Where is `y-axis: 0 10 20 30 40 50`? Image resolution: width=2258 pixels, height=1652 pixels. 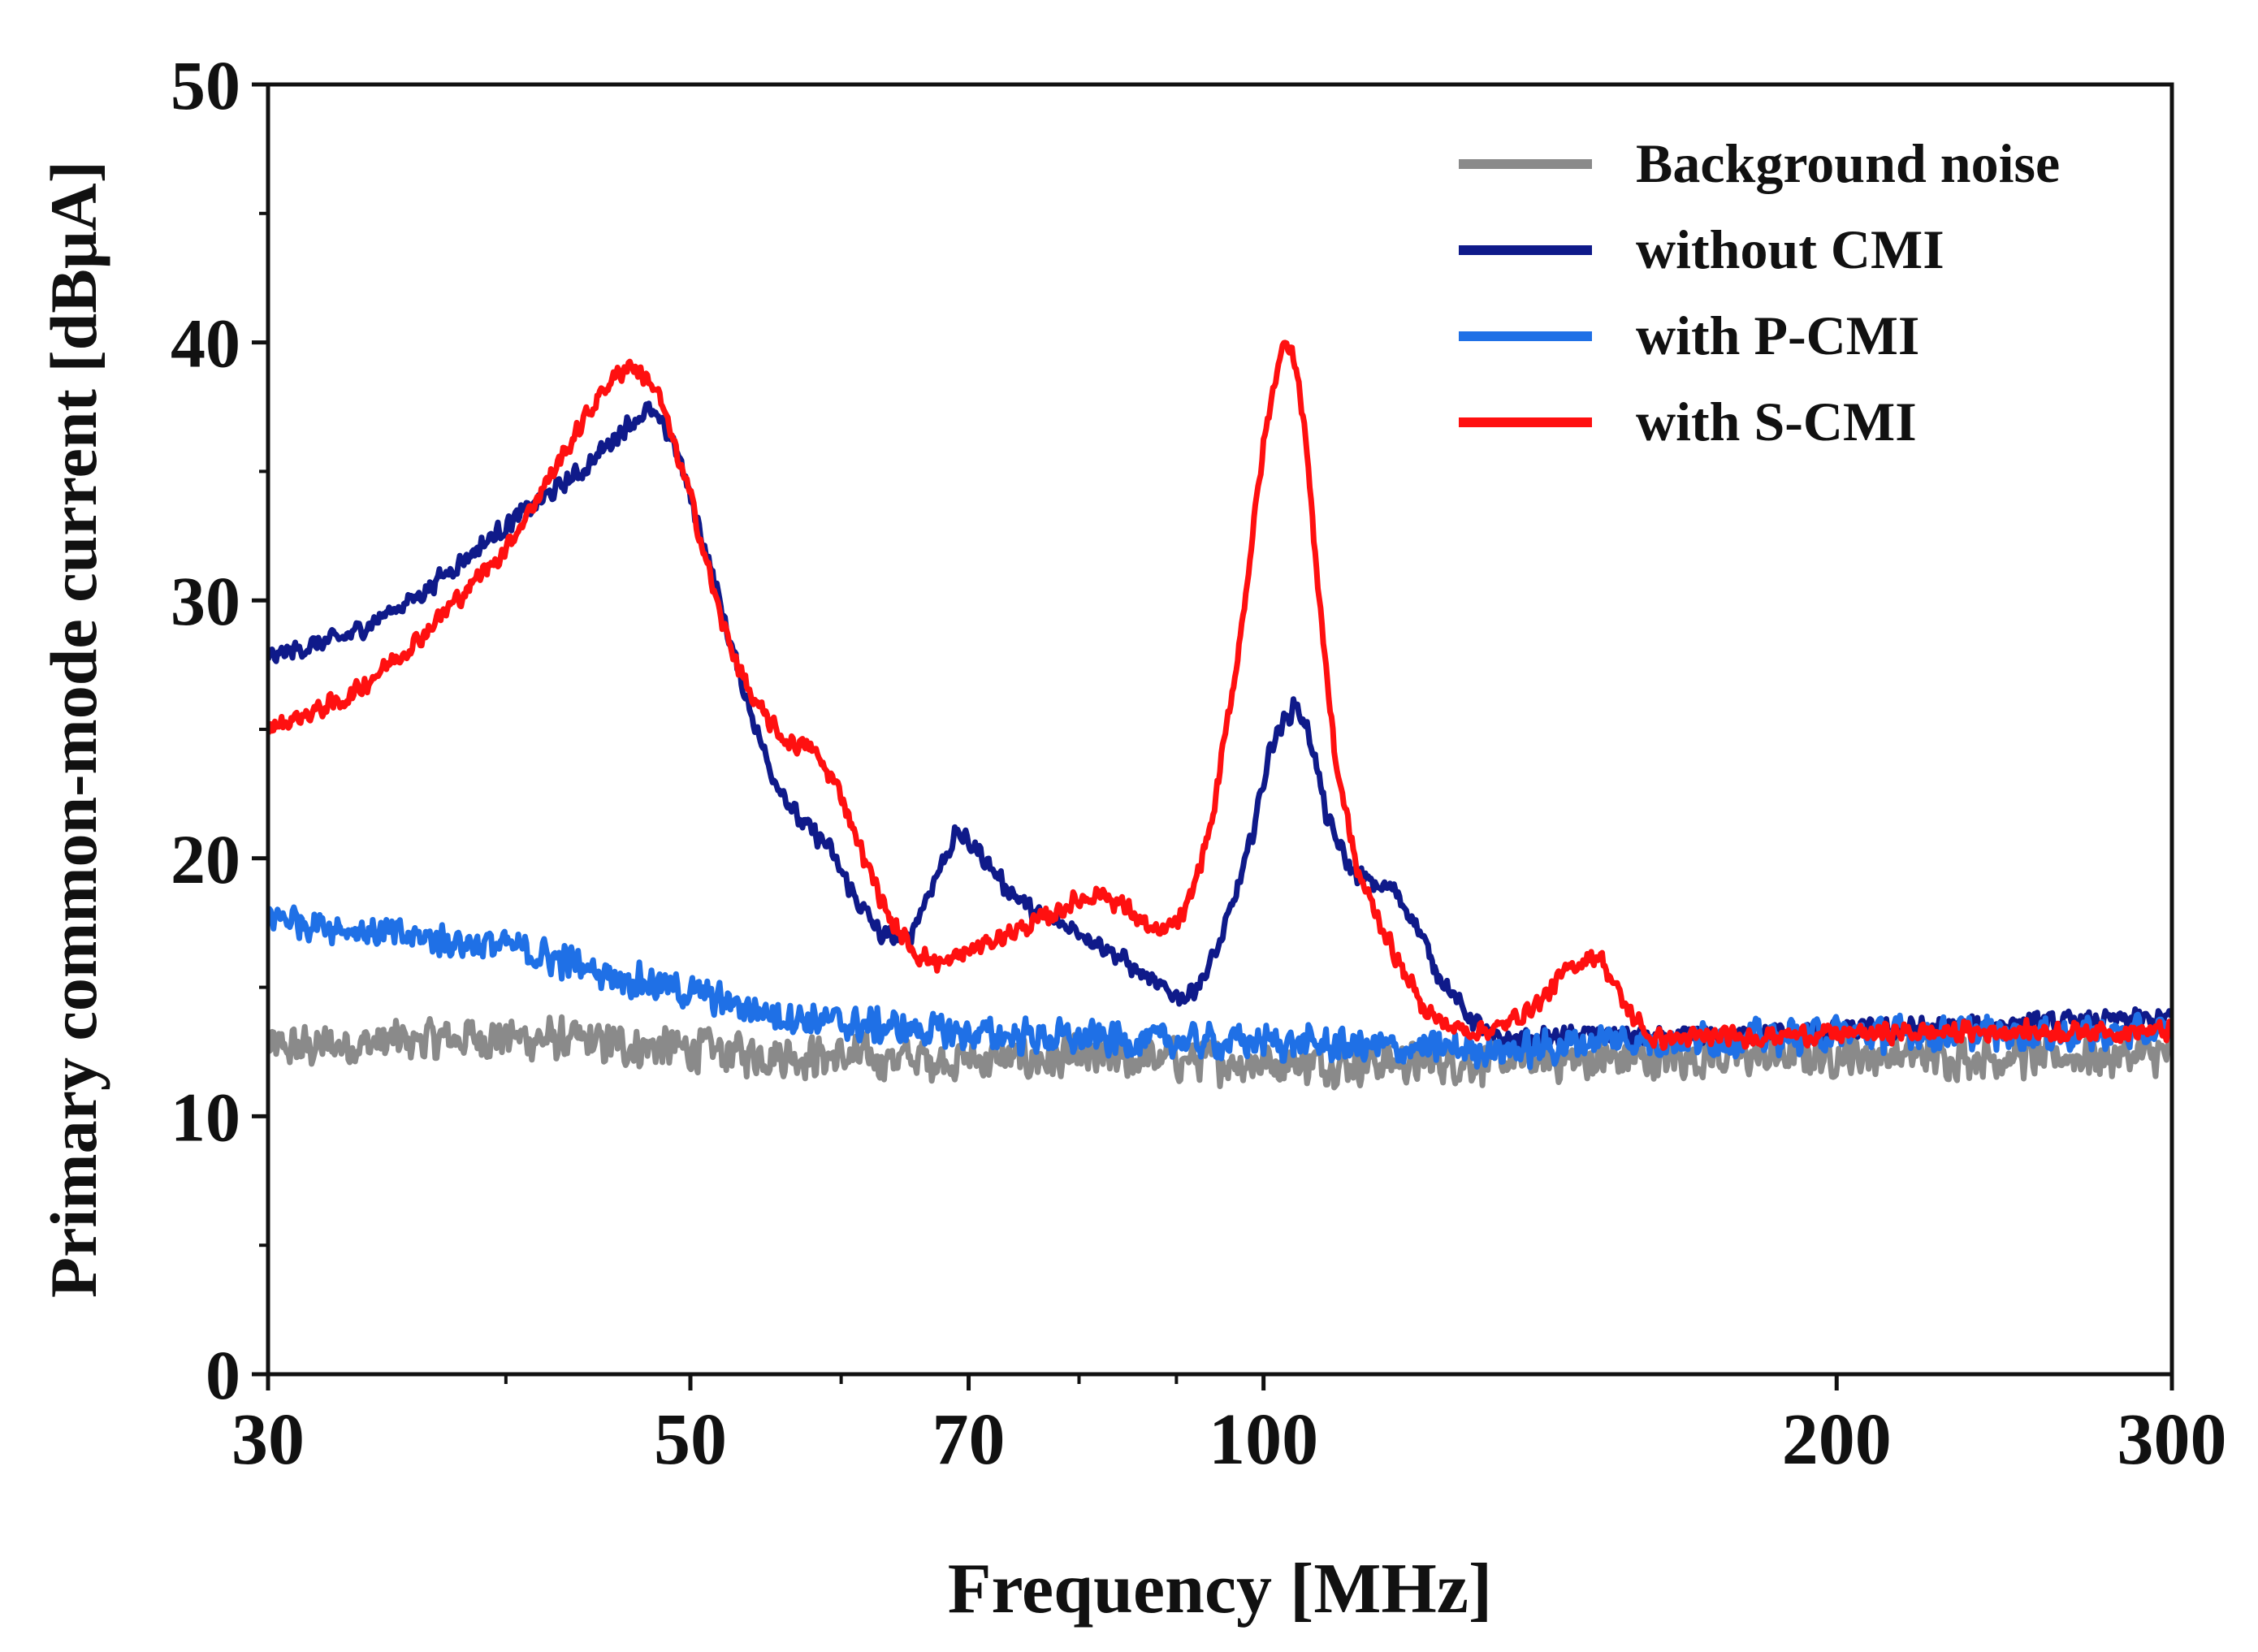
y-axis: 0 10 20 30 40 50 is located at coordinates (219, 730).